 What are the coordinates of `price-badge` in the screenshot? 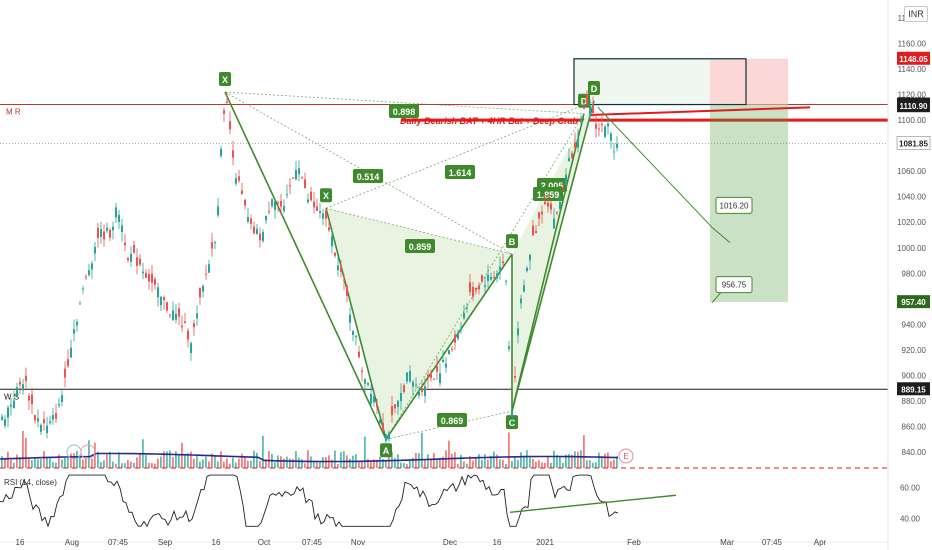 It's located at (913, 302).